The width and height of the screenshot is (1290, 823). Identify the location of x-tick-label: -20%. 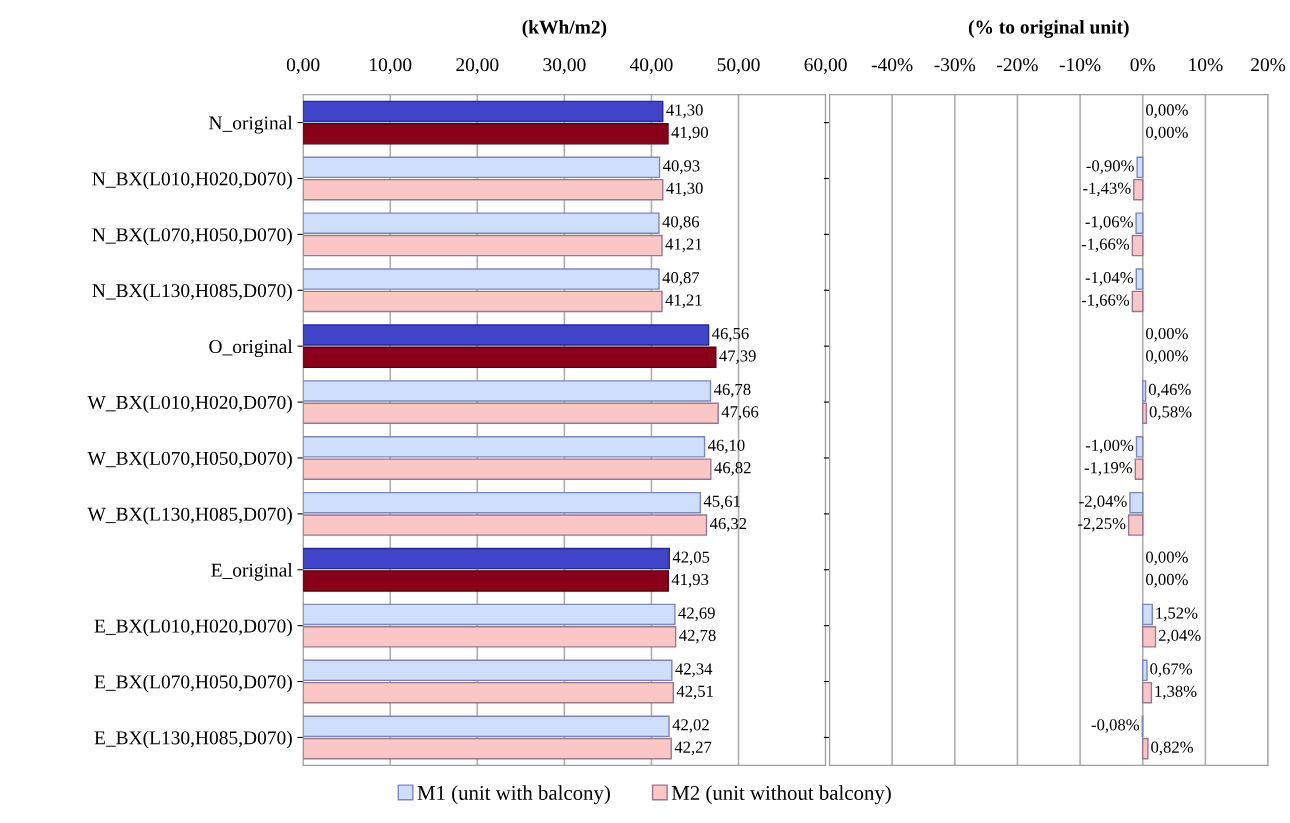
(1017, 65).